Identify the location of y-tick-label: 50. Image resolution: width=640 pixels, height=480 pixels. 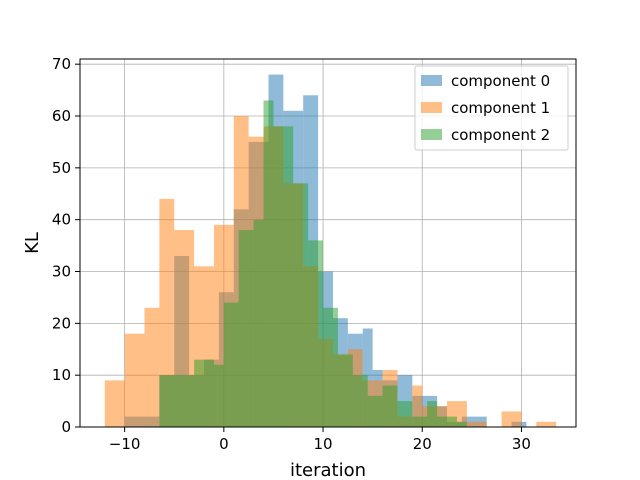
(61, 168).